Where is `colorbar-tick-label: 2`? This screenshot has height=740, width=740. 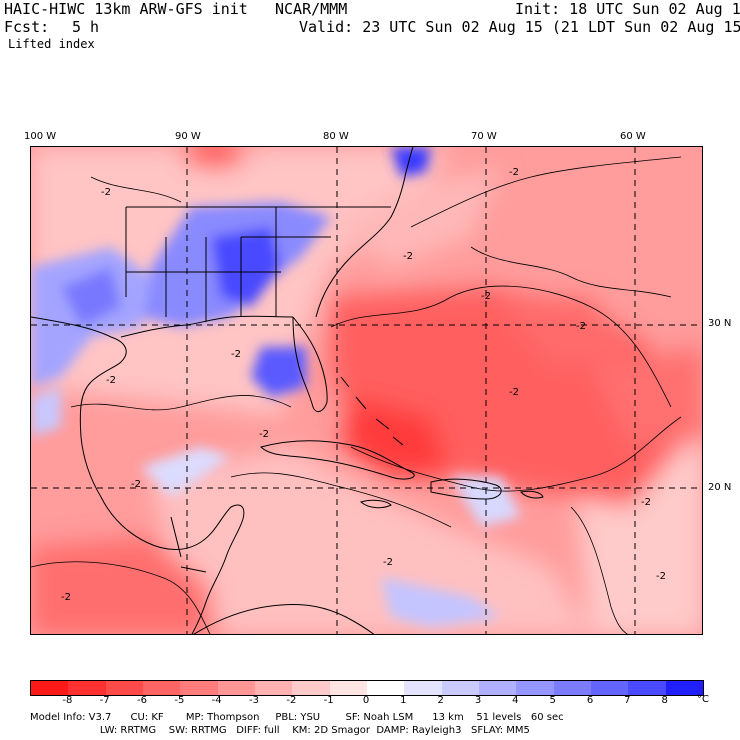 colorbar-tick-label: 2 is located at coordinates (440, 700).